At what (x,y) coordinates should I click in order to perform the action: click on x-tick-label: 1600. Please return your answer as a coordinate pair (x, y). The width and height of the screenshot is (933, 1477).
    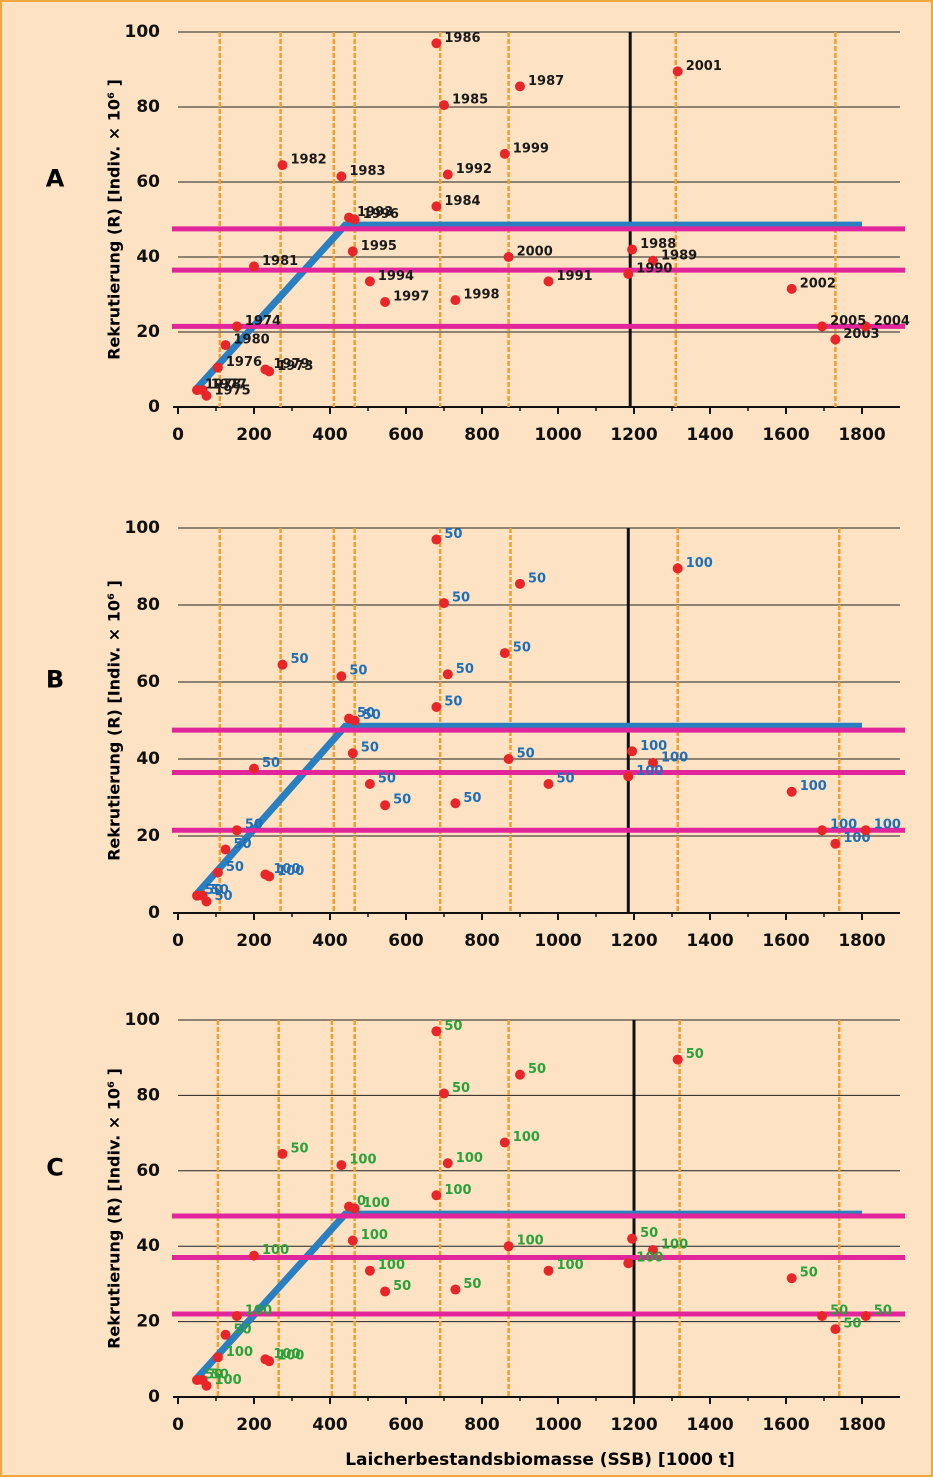
    Looking at the image, I should click on (785, 941).